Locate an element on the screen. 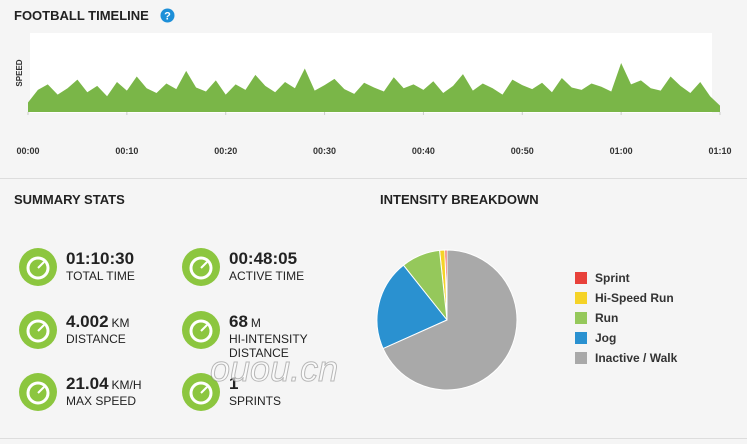 The height and width of the screenshot is (444, 747). stat-number: 21.04 is located at coordinates (87, 383).